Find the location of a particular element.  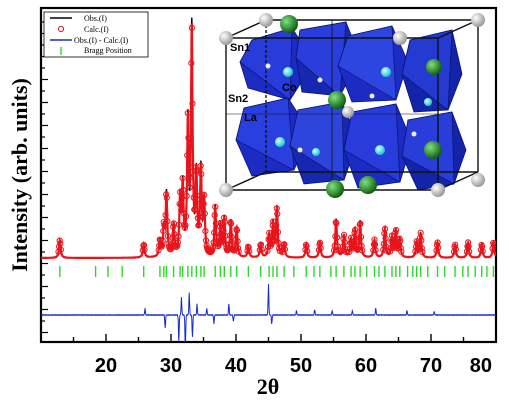

legend-calc-label: Calc.(I) is located at coordinates (96, 29).